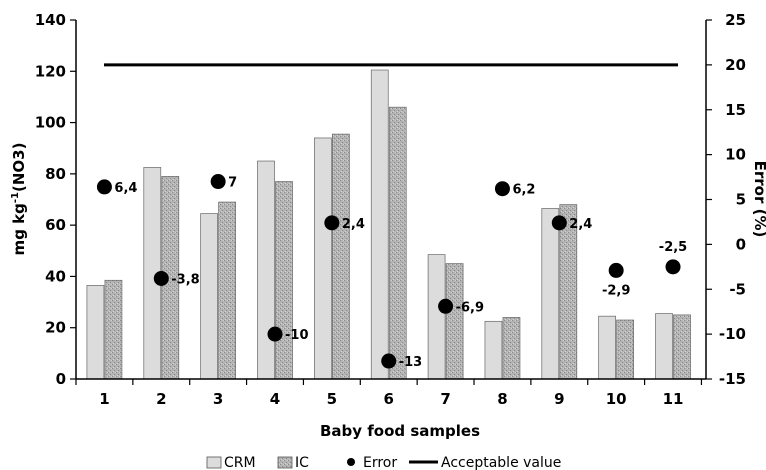 Image resolution: width=766 pixels, height=470 pixels. I want to click on y-tick-label-120: 120, so click(50, 71).